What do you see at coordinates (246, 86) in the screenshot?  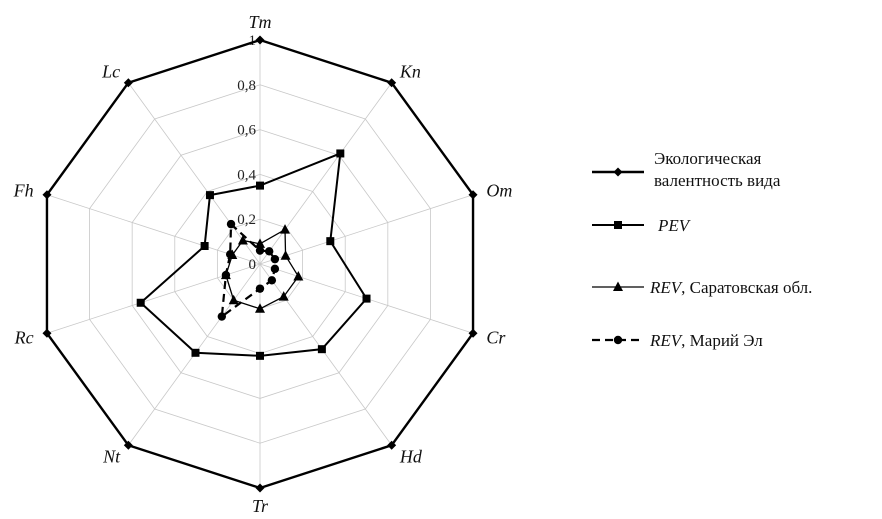 I see `tick-label: 0,8` at bounding box center [246, 86].